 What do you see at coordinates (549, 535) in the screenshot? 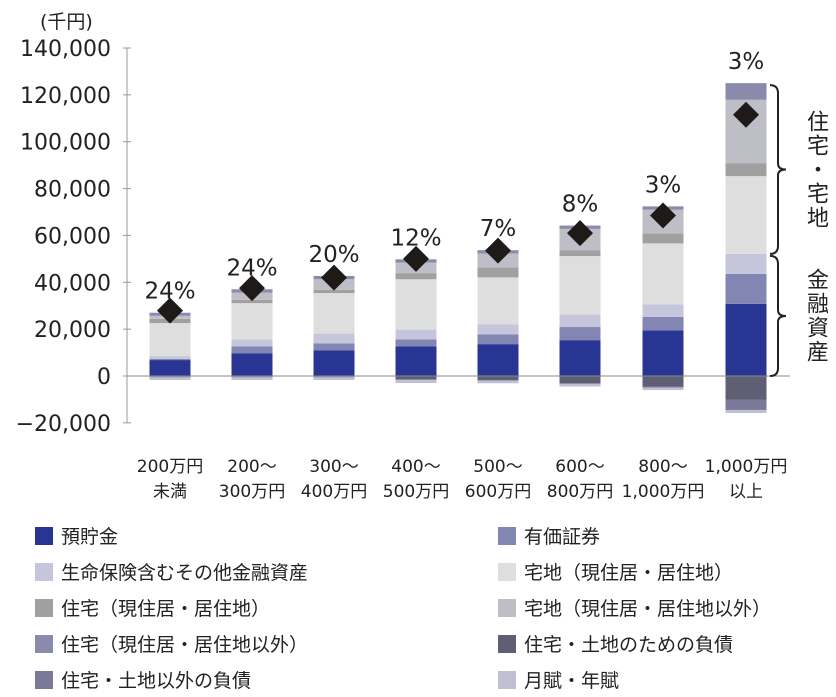
I see `legend-item: 有価証券` at bounding box center [549, 535].